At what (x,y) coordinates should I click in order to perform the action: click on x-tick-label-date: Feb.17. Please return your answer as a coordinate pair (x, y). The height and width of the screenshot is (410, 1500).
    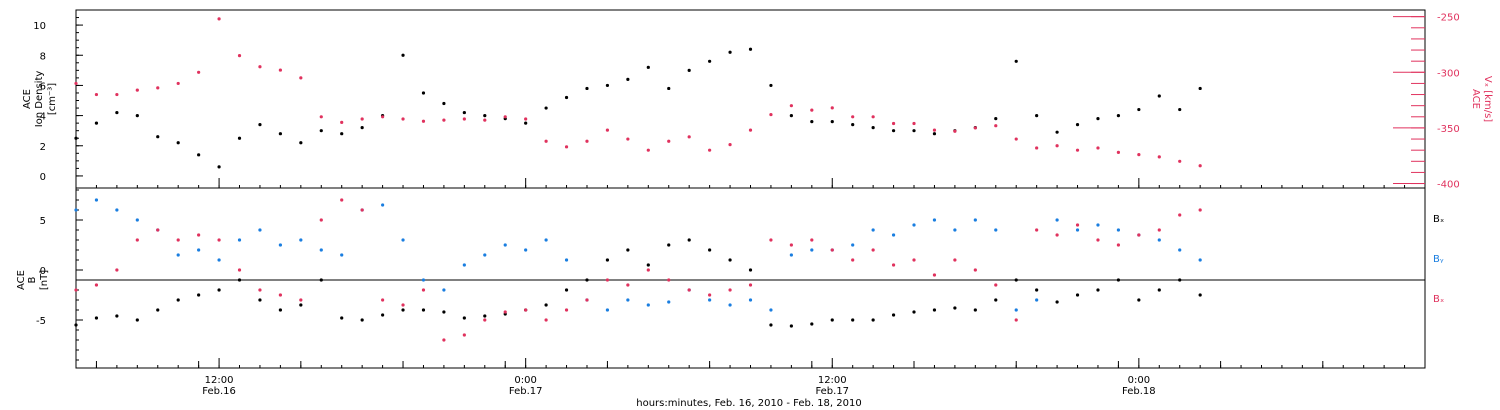
    Looking at the image, I should click on (832, 391).